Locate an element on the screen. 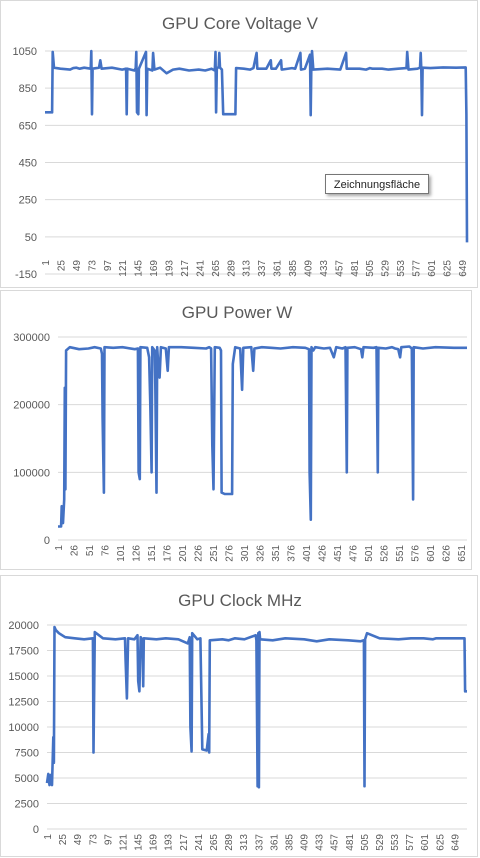 The image size is (480, 858). x-tick-label: 649 is located at coordinates (463, 268).